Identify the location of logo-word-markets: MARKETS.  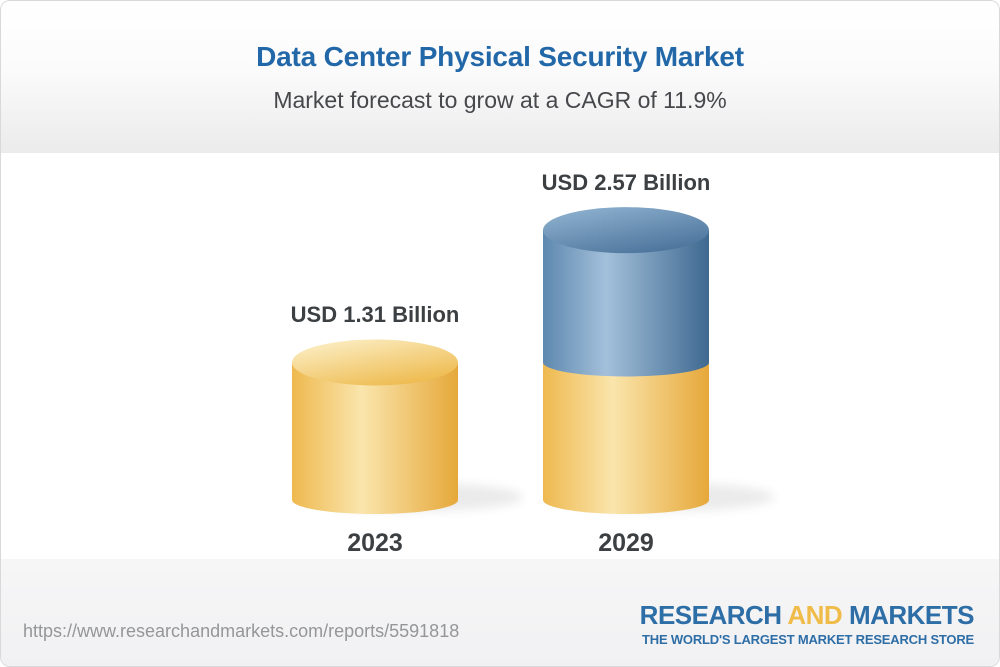
(911, 615).